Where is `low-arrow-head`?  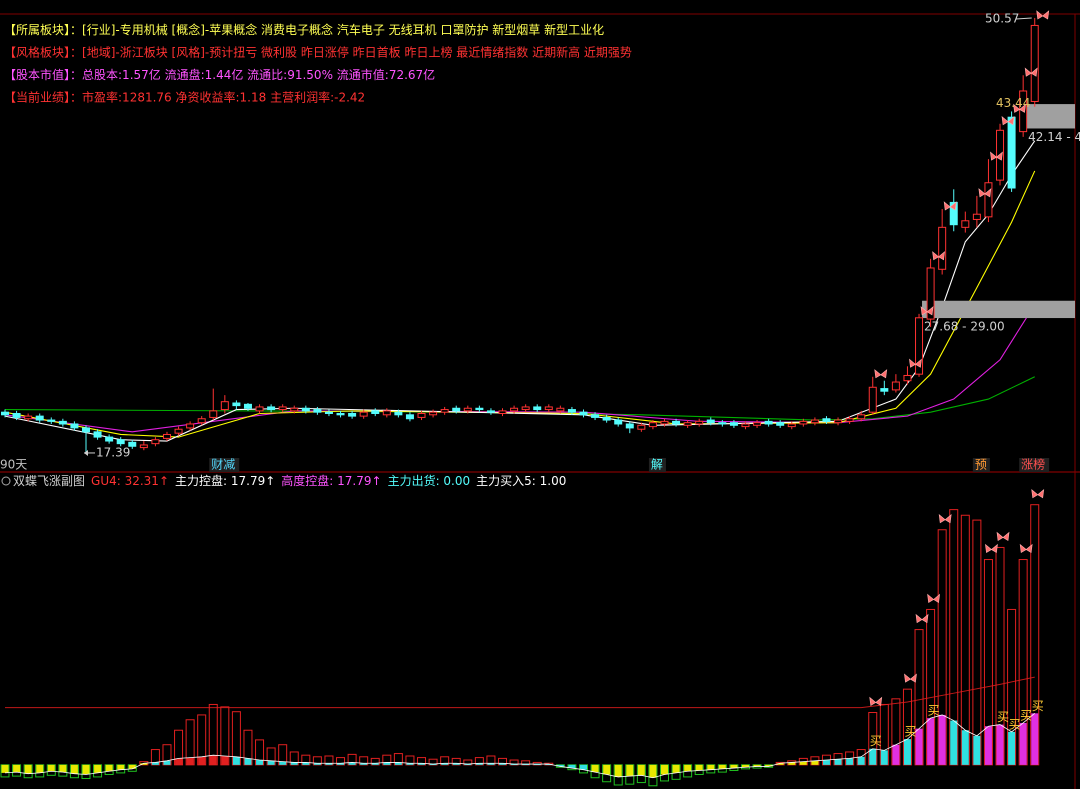
low-arrow-head is located at coordinates (86, 452).